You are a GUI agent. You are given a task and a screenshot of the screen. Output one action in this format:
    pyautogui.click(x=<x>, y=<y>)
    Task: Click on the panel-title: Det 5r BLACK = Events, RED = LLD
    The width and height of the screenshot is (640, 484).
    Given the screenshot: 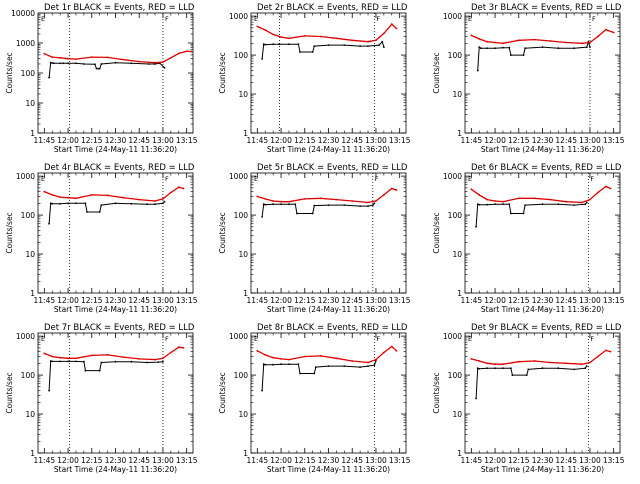 What is the action you would take?
    pyautogui.click(x=332, y=168)
    